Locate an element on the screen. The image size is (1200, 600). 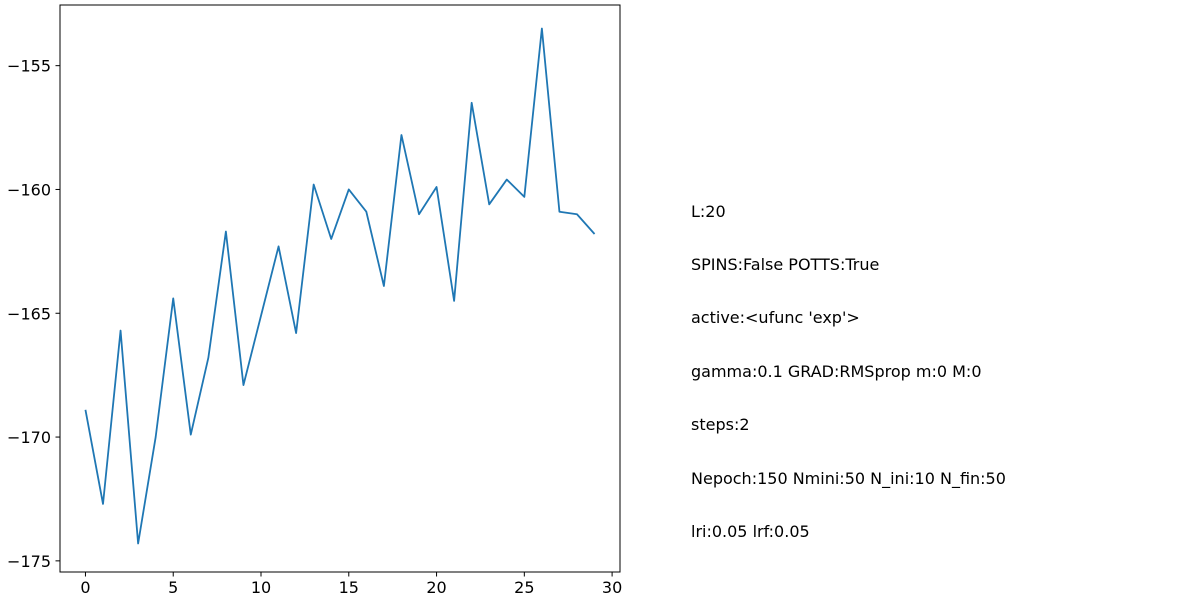
info-line-size: L:20 is located at coordinates (848, 212).